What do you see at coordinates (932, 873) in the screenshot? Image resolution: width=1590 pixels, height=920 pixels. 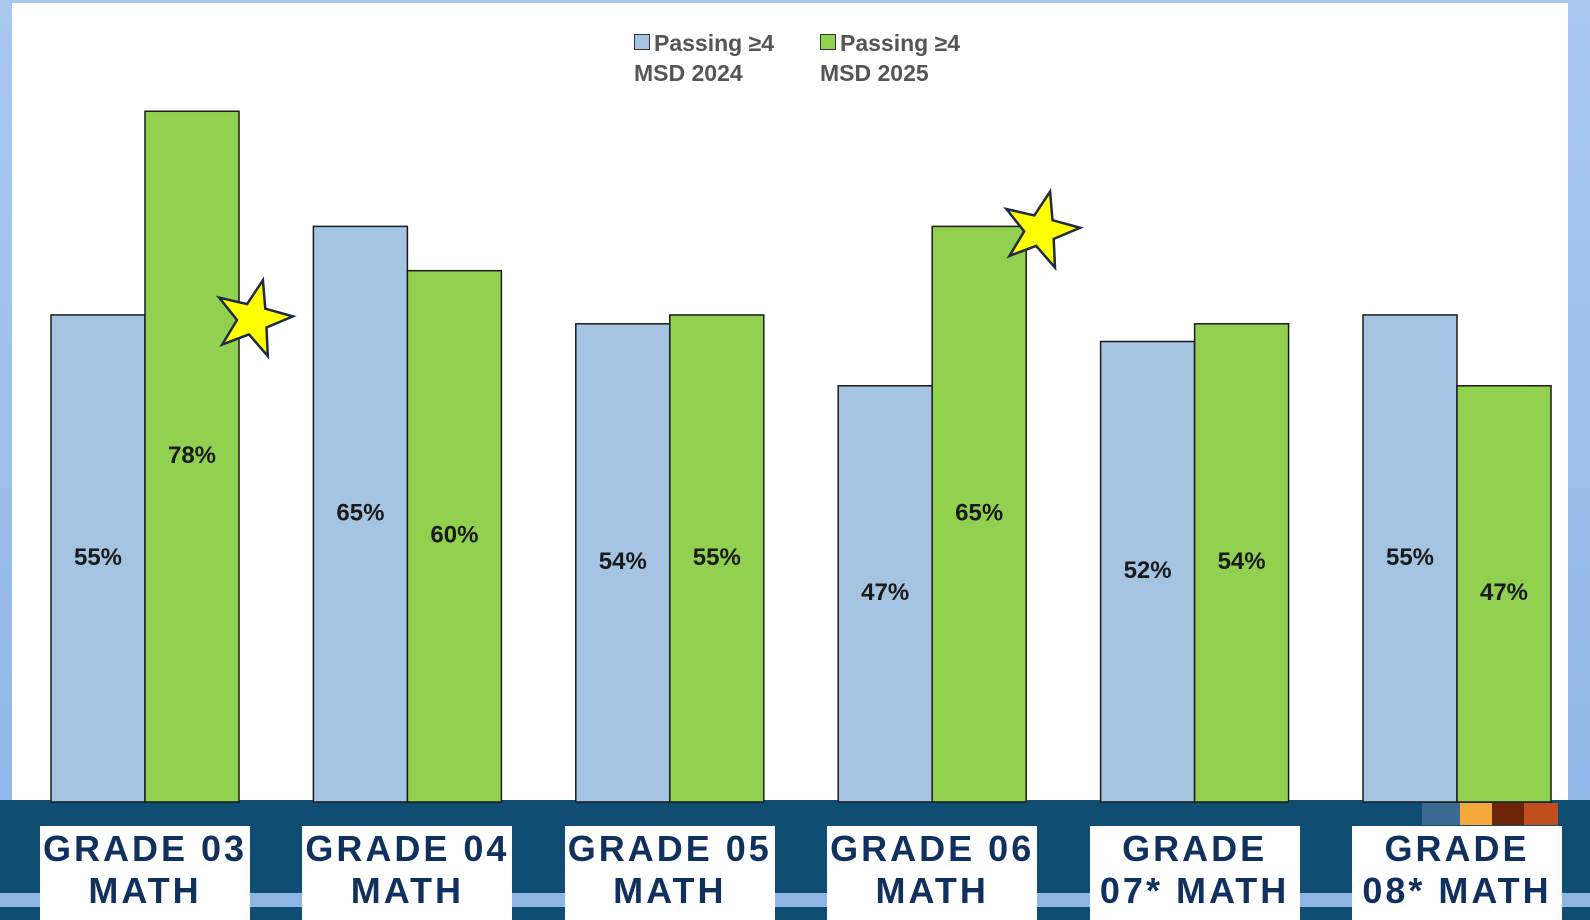 I see `x-tick-label: GRADE 06 MATH` at bounding box center [932, 873].